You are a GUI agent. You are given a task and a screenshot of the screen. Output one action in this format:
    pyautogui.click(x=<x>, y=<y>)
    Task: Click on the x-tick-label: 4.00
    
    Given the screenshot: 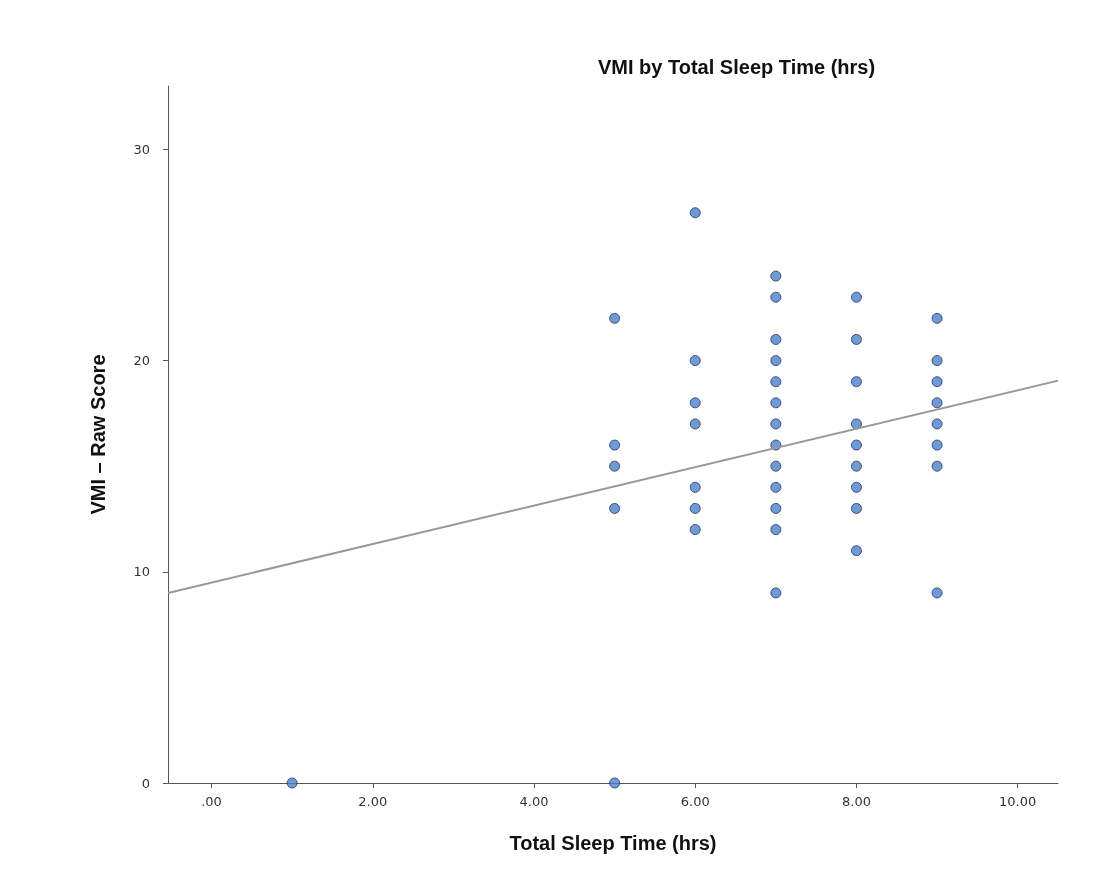 What is the action you would take?
    pyautogui.click(x=534, y=801)
    